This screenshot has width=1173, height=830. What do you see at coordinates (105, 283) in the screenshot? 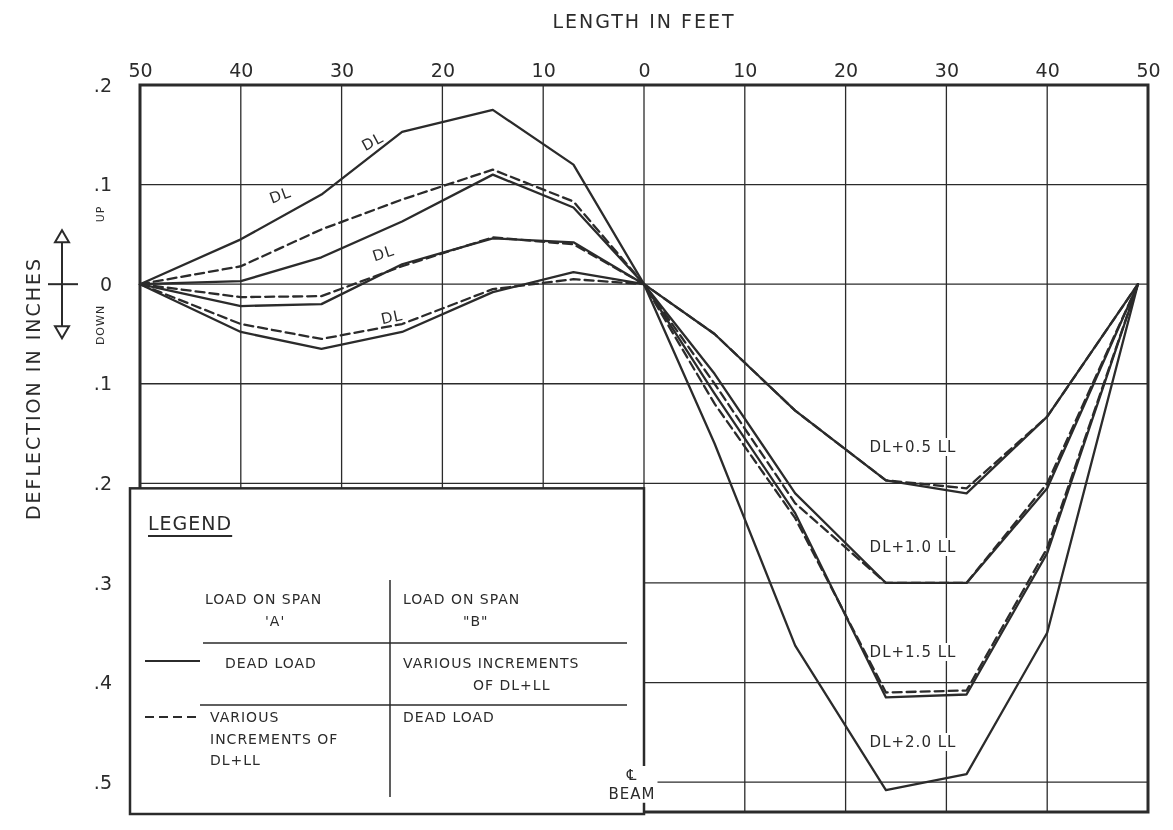
I see `y-tick-label: 0` at bounding box center [105, 283].